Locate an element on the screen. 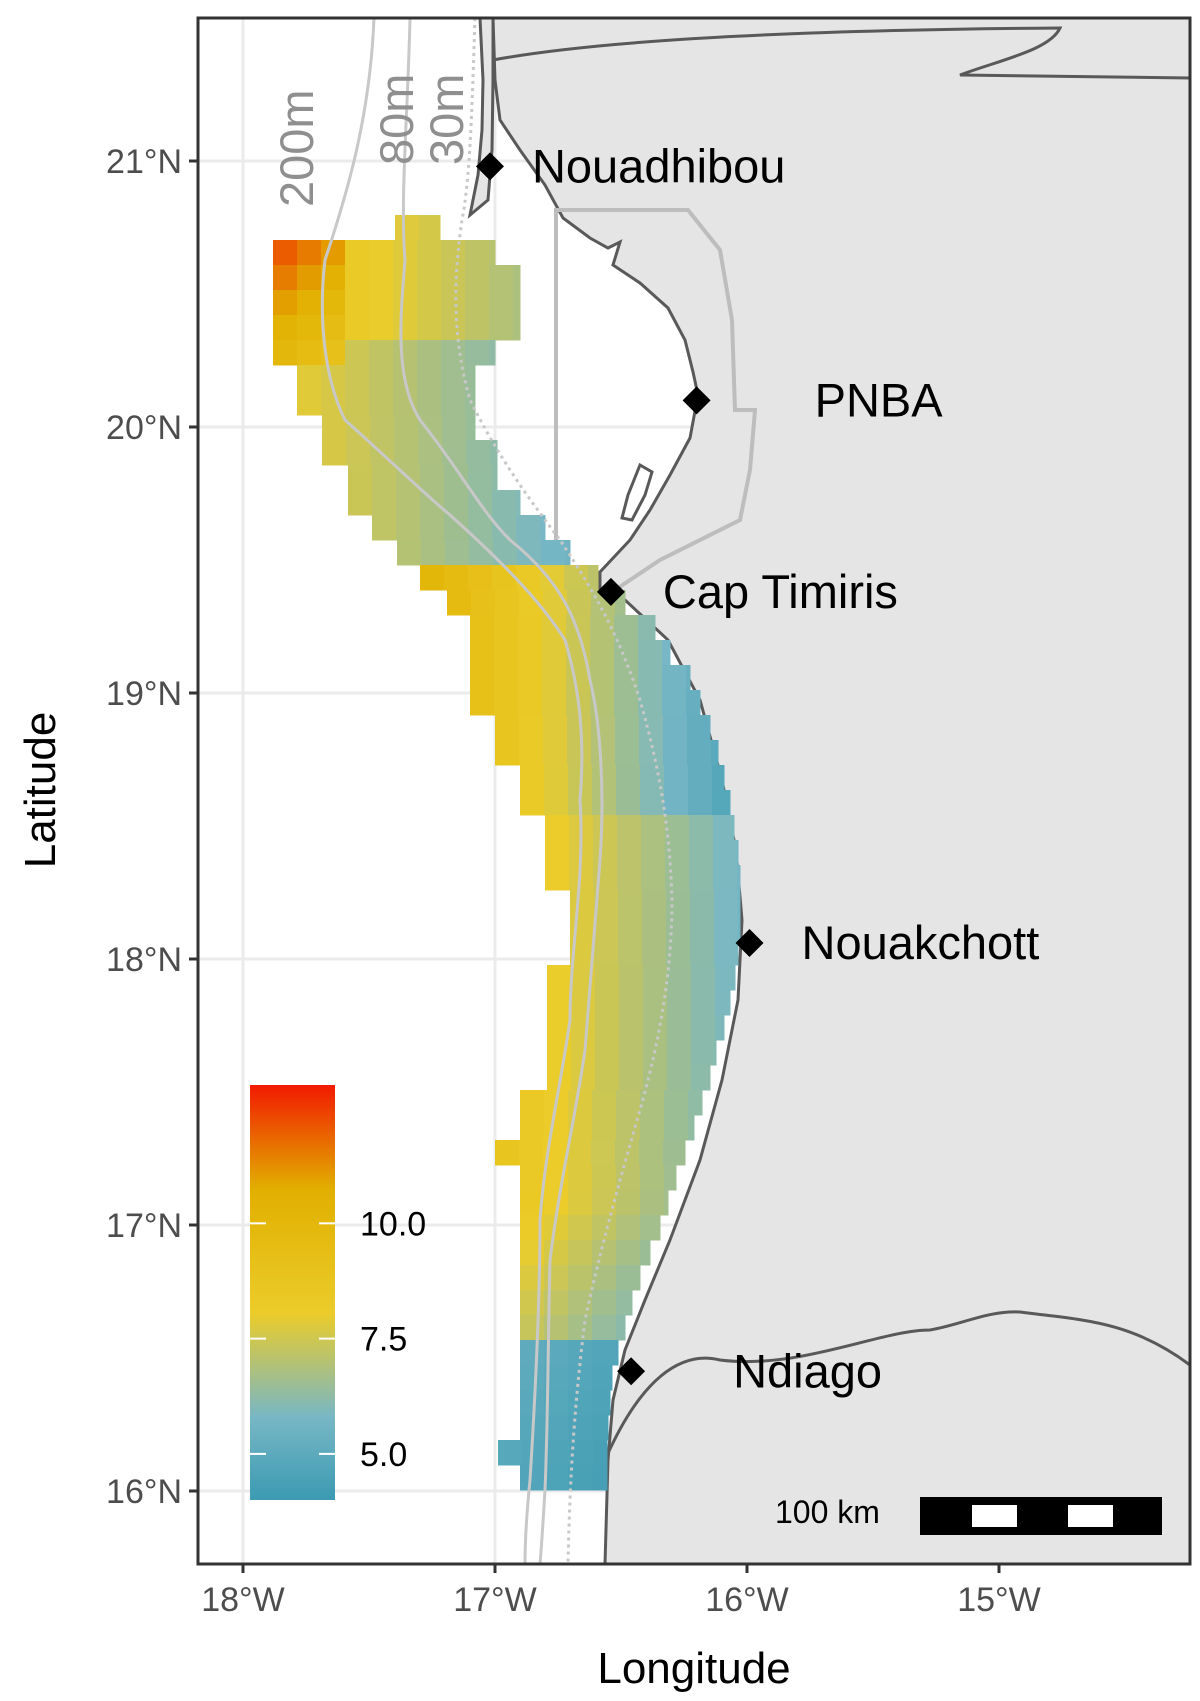  legend-ticks: 10.0 7.5 5.0 is located at coordinates (338, 1339).